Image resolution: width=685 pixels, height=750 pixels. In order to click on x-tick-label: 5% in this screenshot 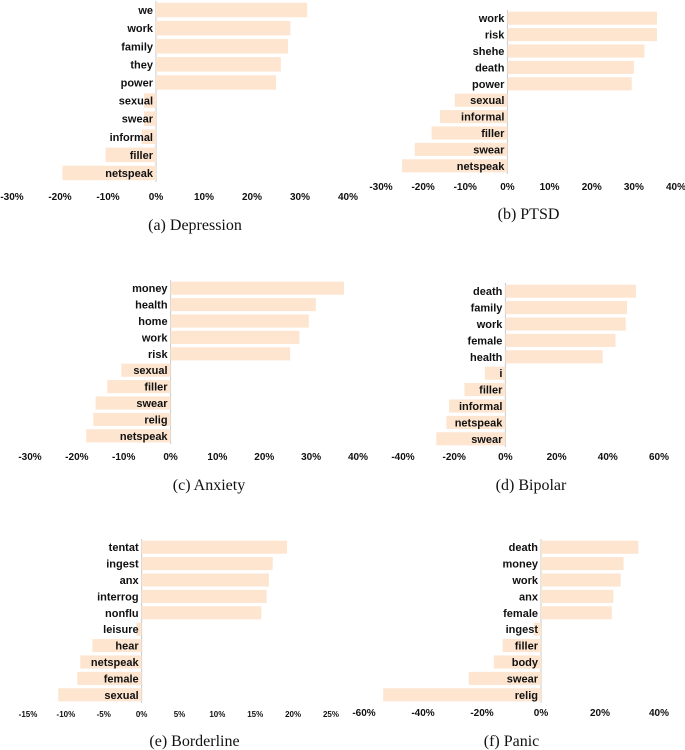, I will do `click(180, 714)`.